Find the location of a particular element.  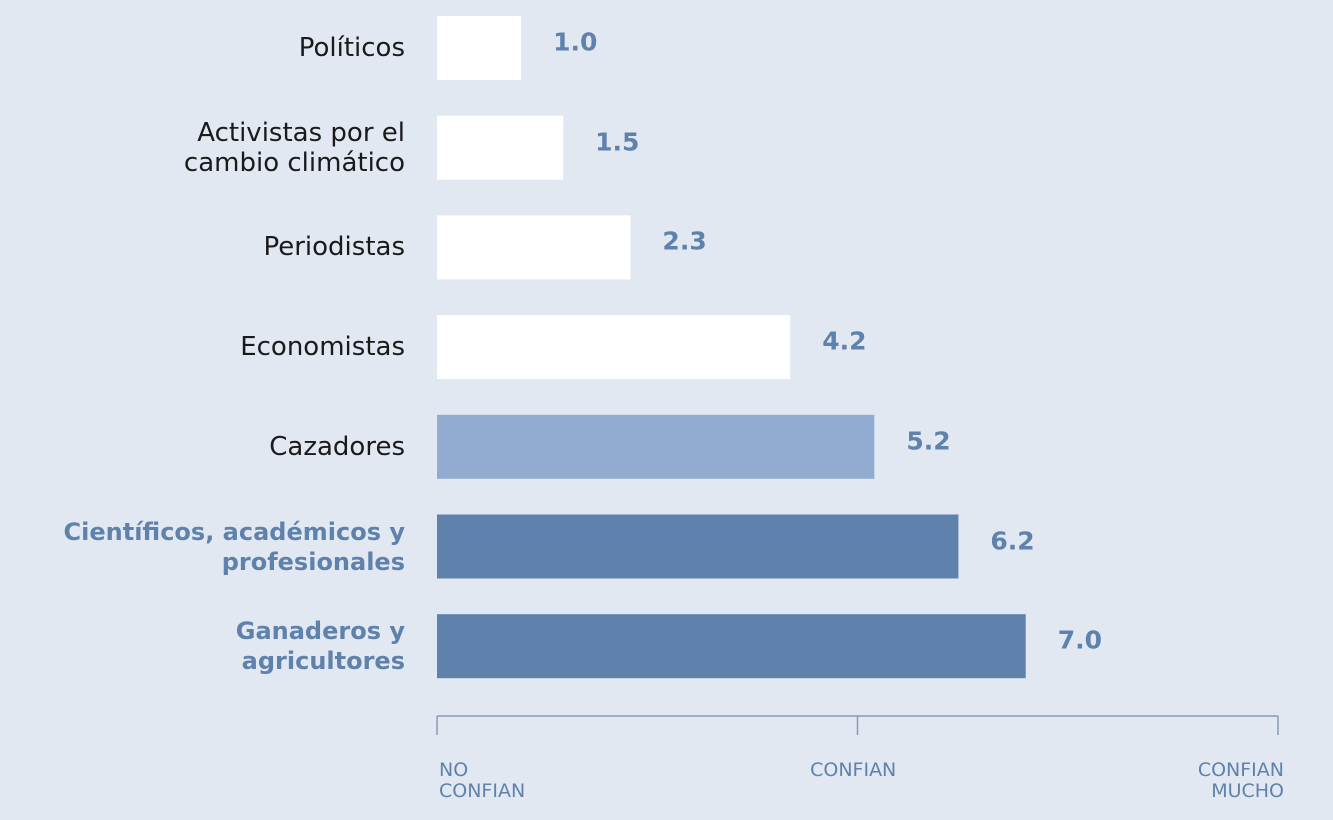

category-label: Activistas por el cambio climático is located at coordinates (294, 147).